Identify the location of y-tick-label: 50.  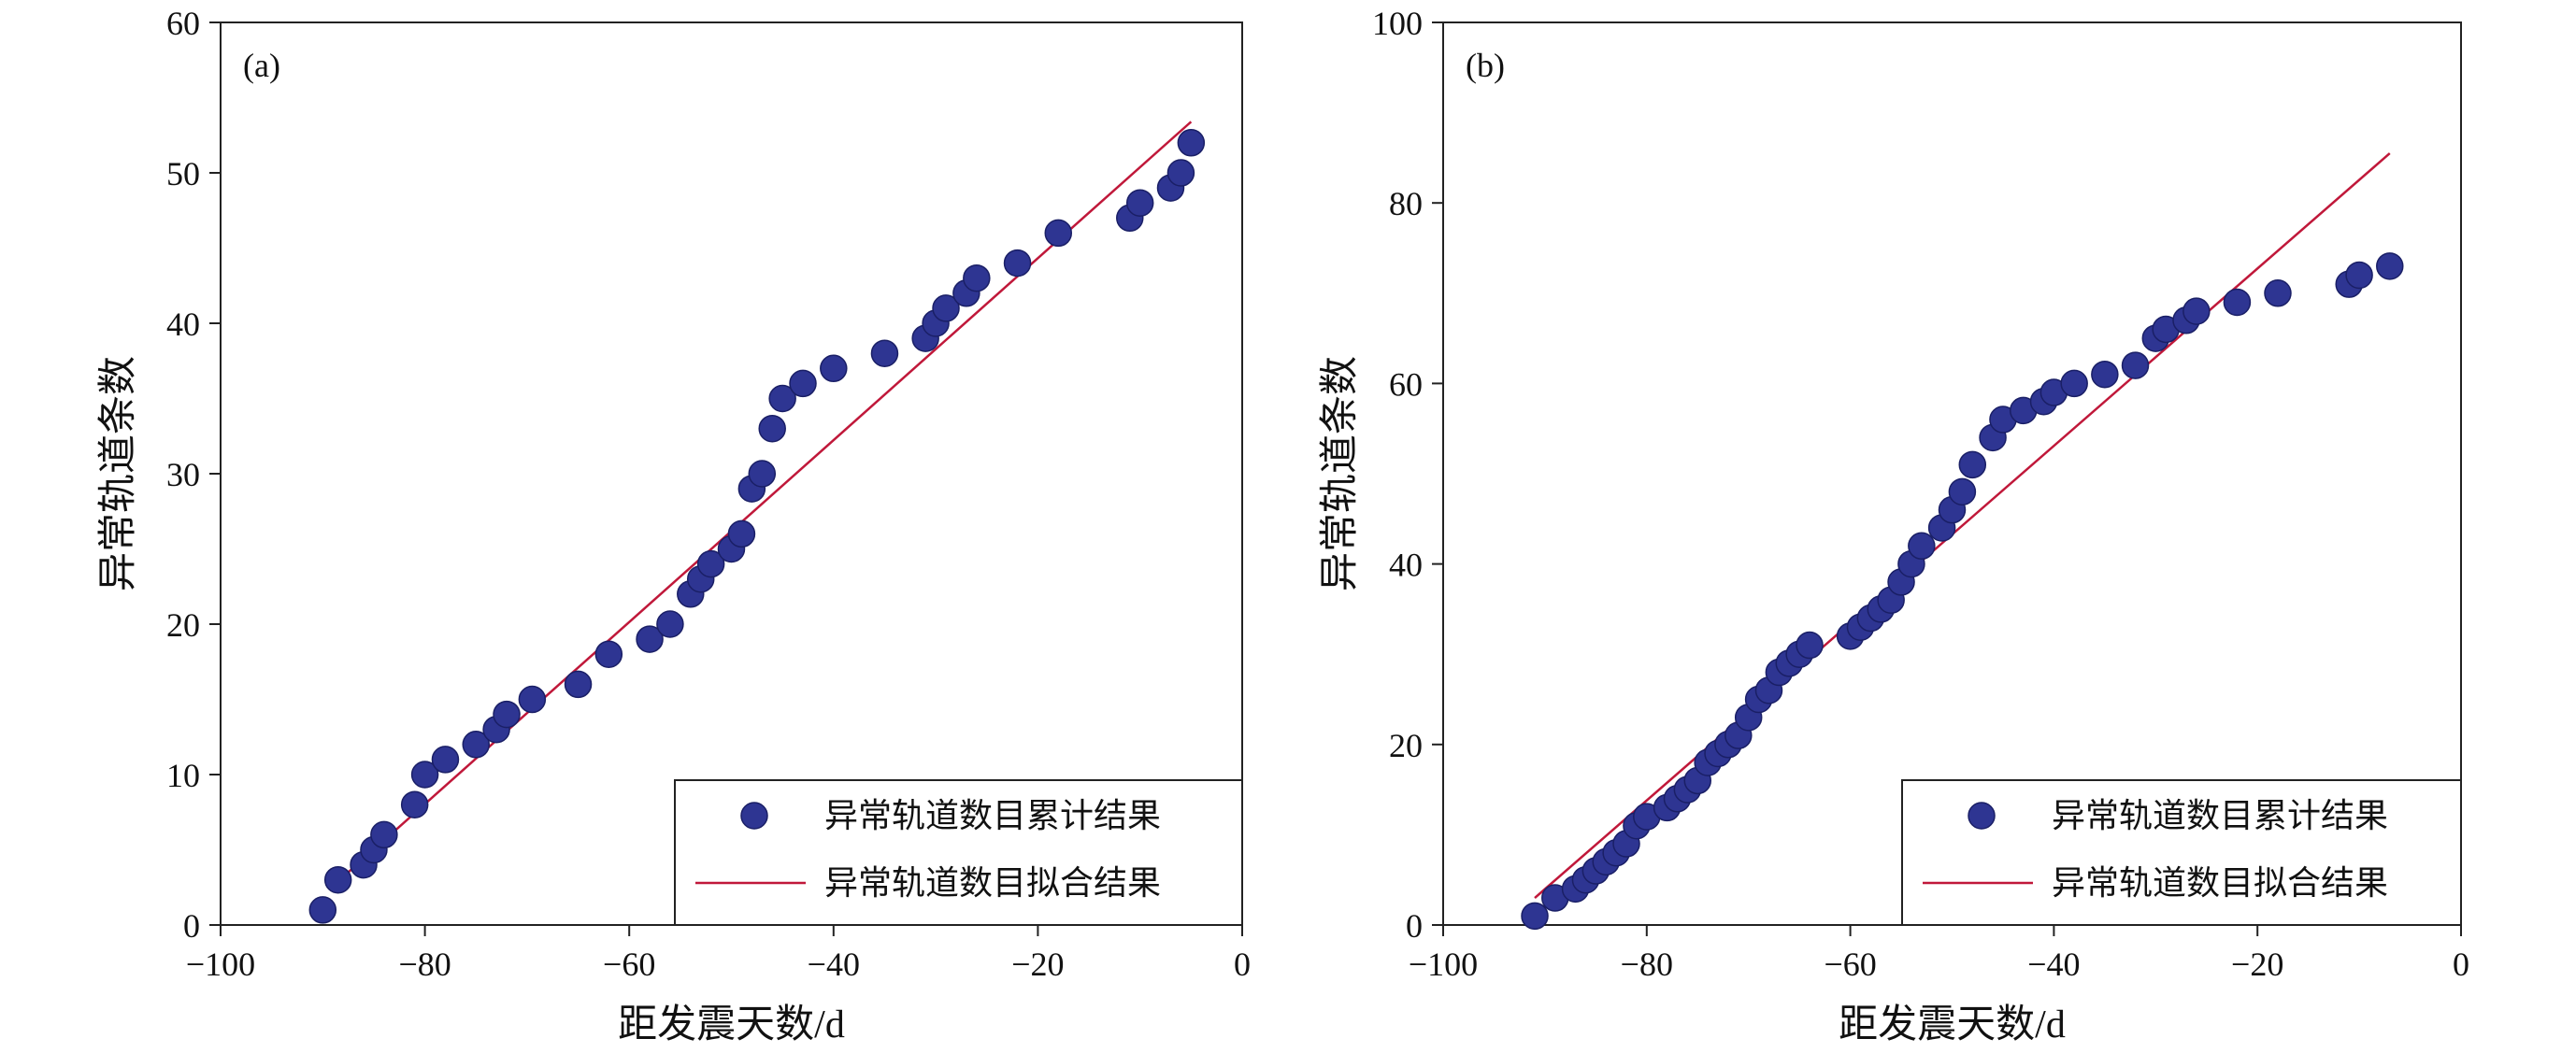
(183, 174).